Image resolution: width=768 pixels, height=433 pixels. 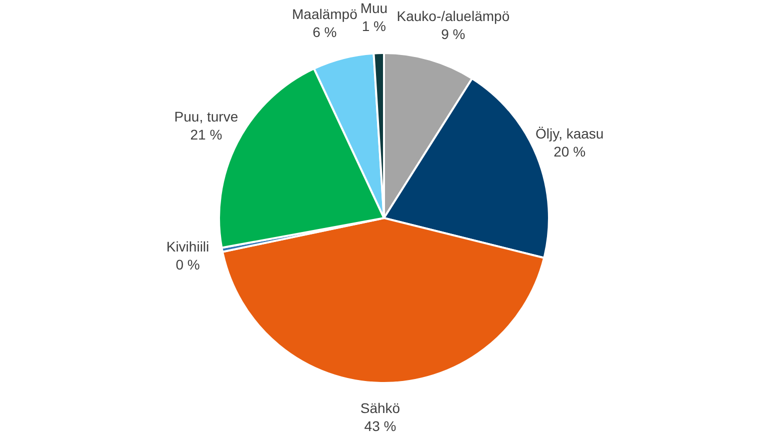 I want to click on data-label: 6 %, so click(x=324, y=32).